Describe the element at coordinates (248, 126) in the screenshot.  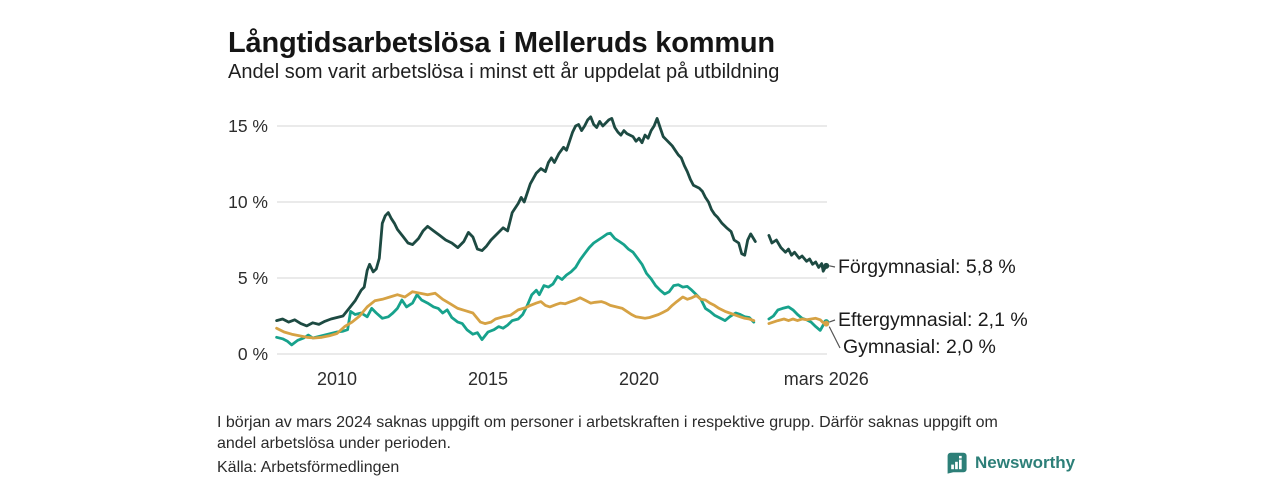
I see `y-tick-label: 15 %` at that location.